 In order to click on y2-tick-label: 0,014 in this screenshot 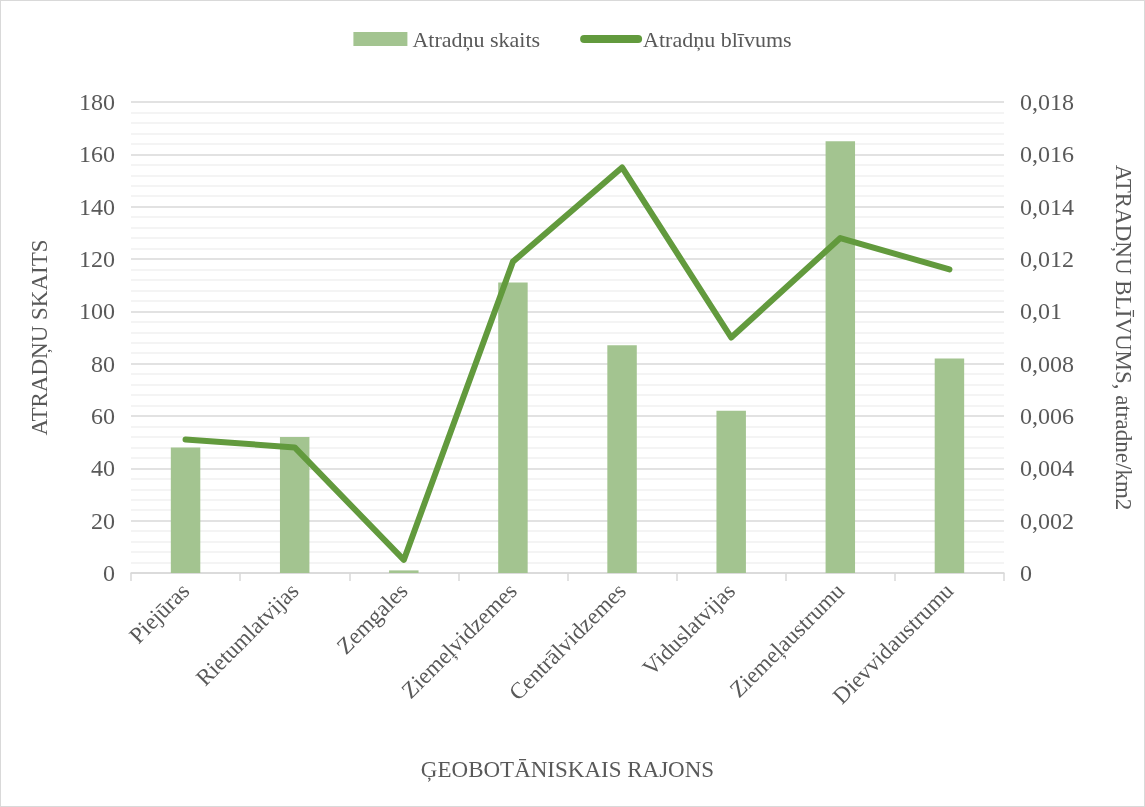, I will do `click(1047, 206)`.